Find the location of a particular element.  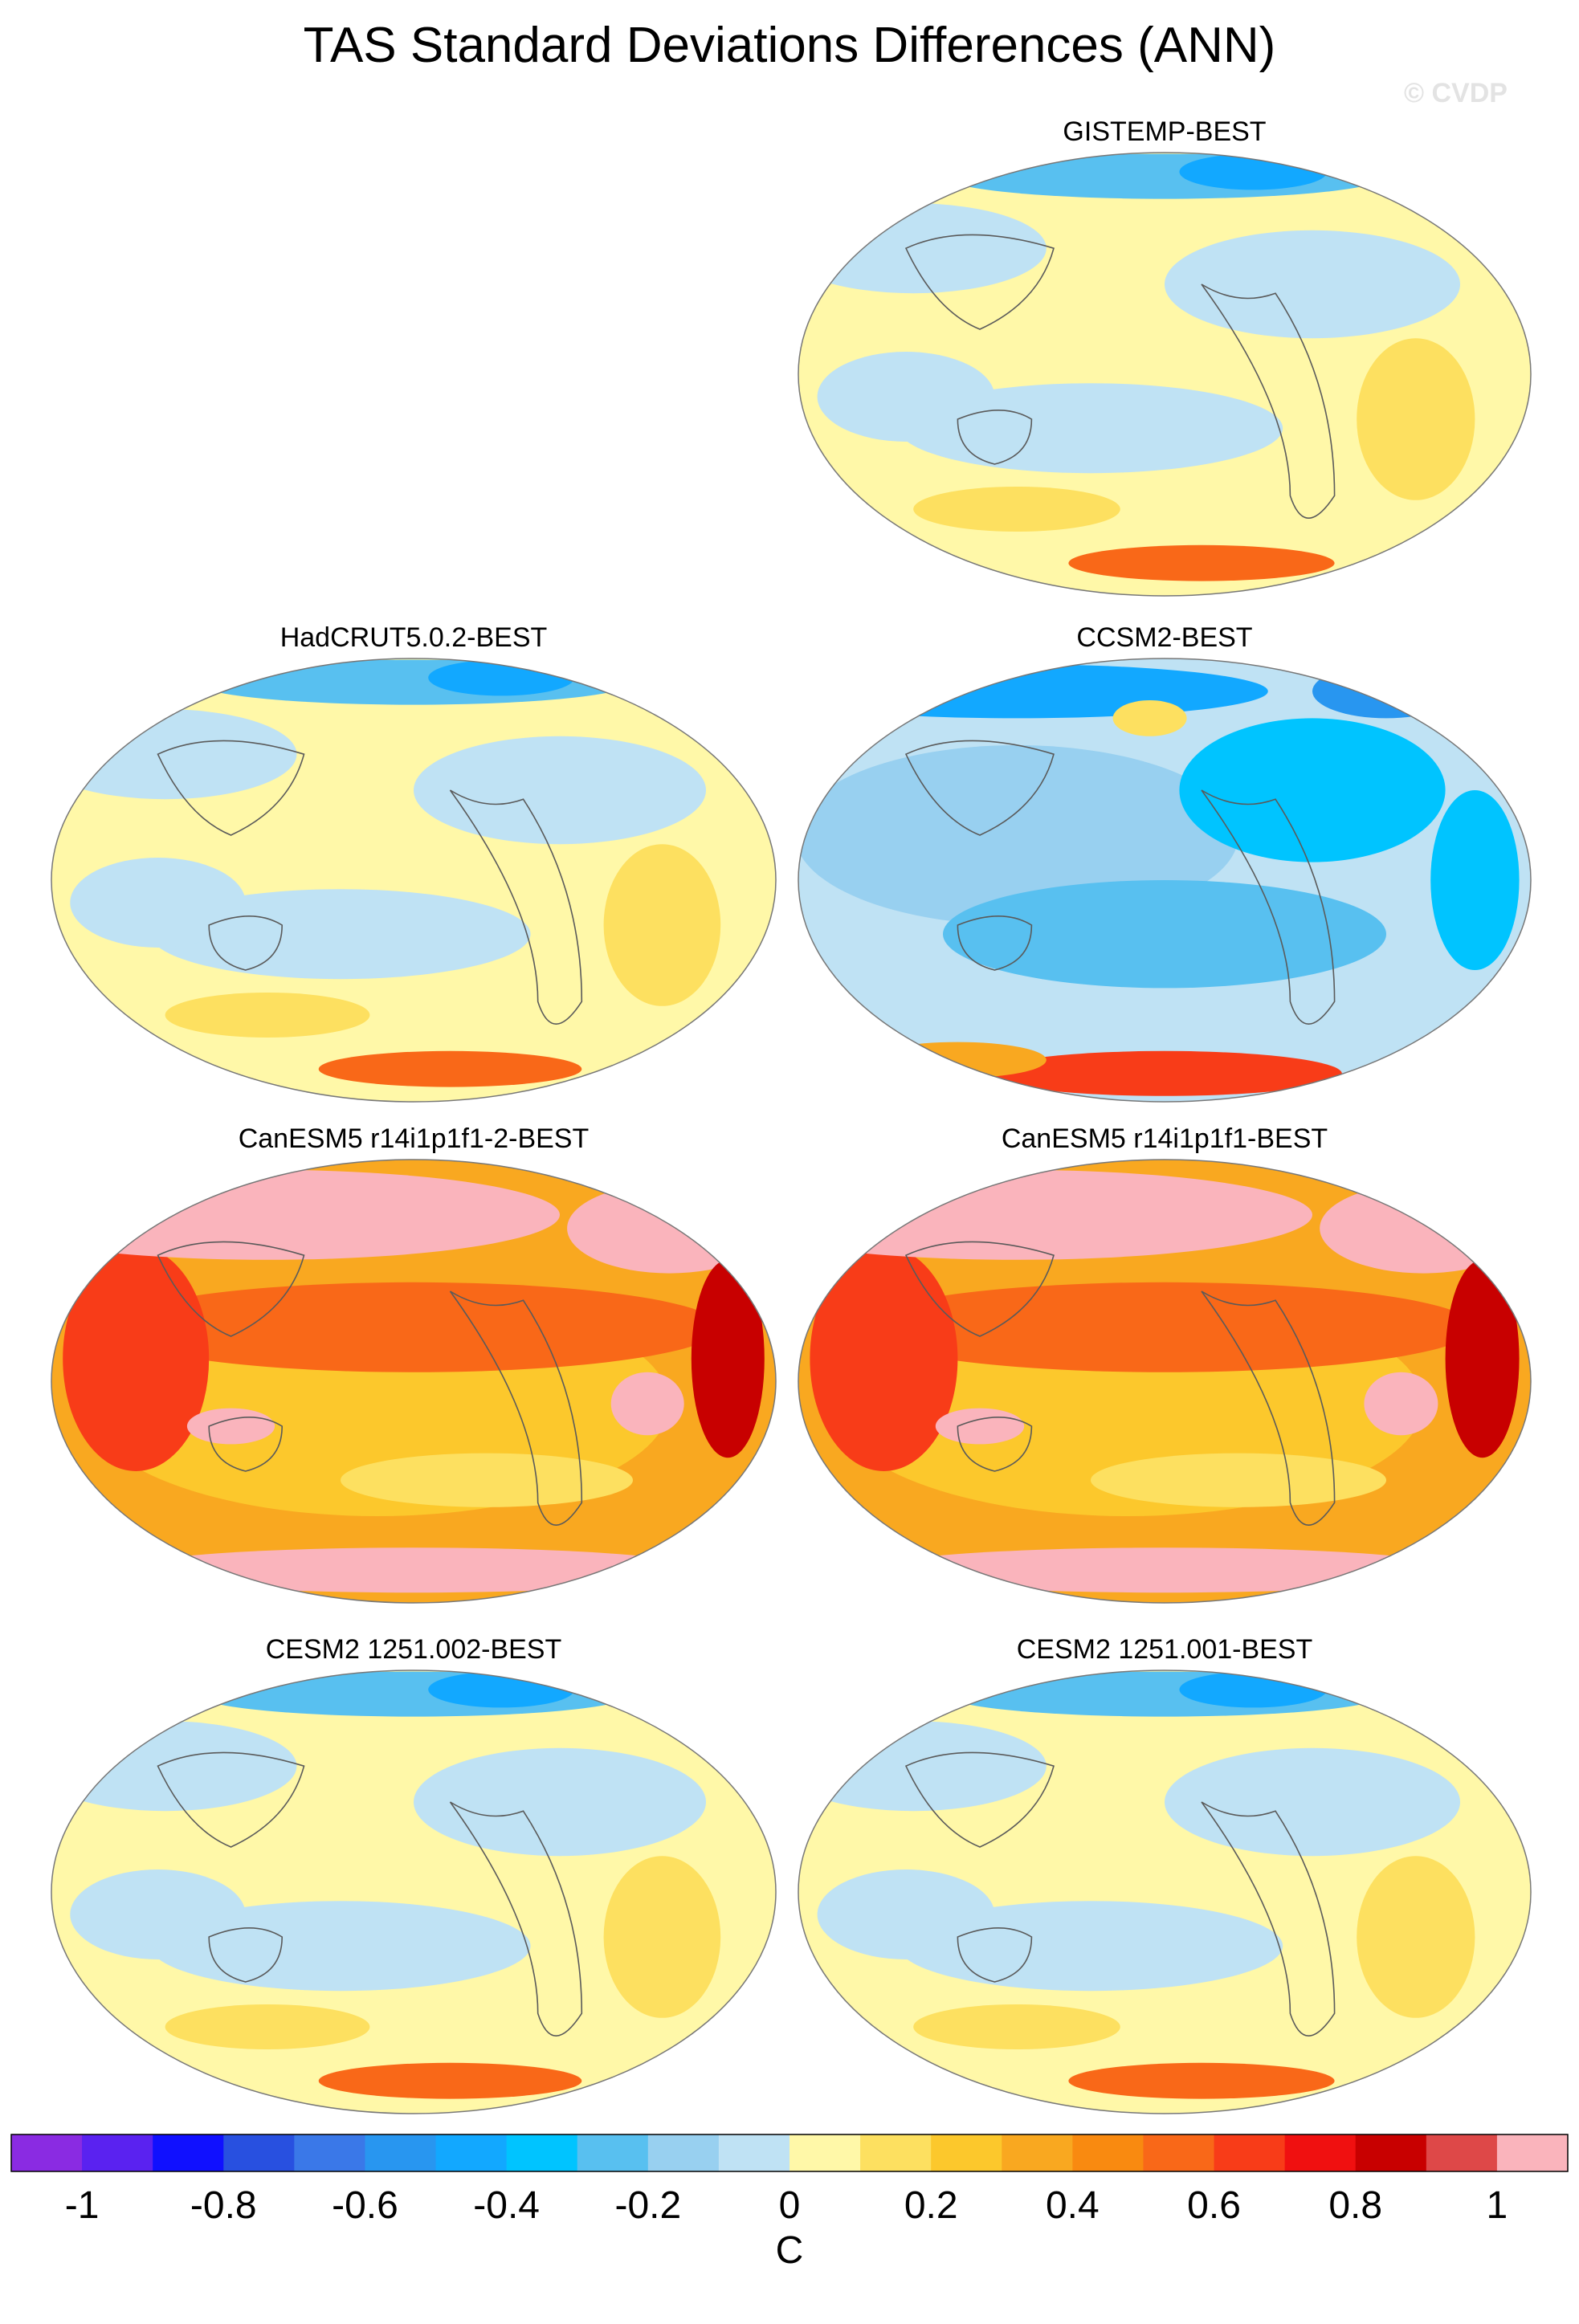

colorbar-tick-label: -0.6 is located at coordinates (365, 2205).